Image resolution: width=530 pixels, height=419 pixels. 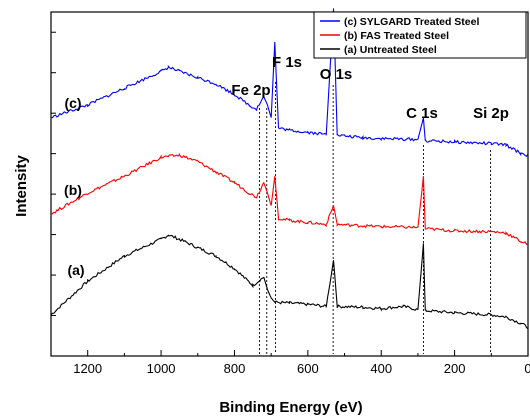 I want to click on curve-labels: (c) (b) (a), so click(x=74, y=186).